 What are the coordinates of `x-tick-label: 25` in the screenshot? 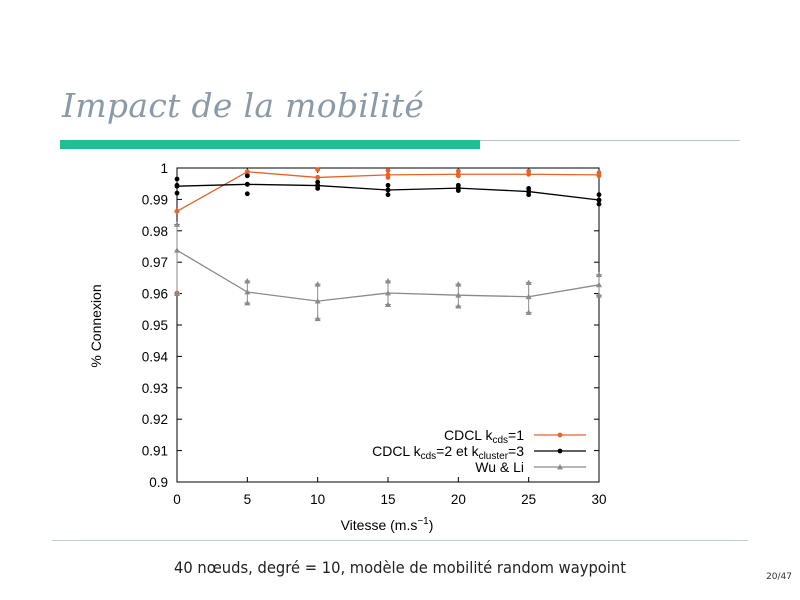 It's located at (528, 499).